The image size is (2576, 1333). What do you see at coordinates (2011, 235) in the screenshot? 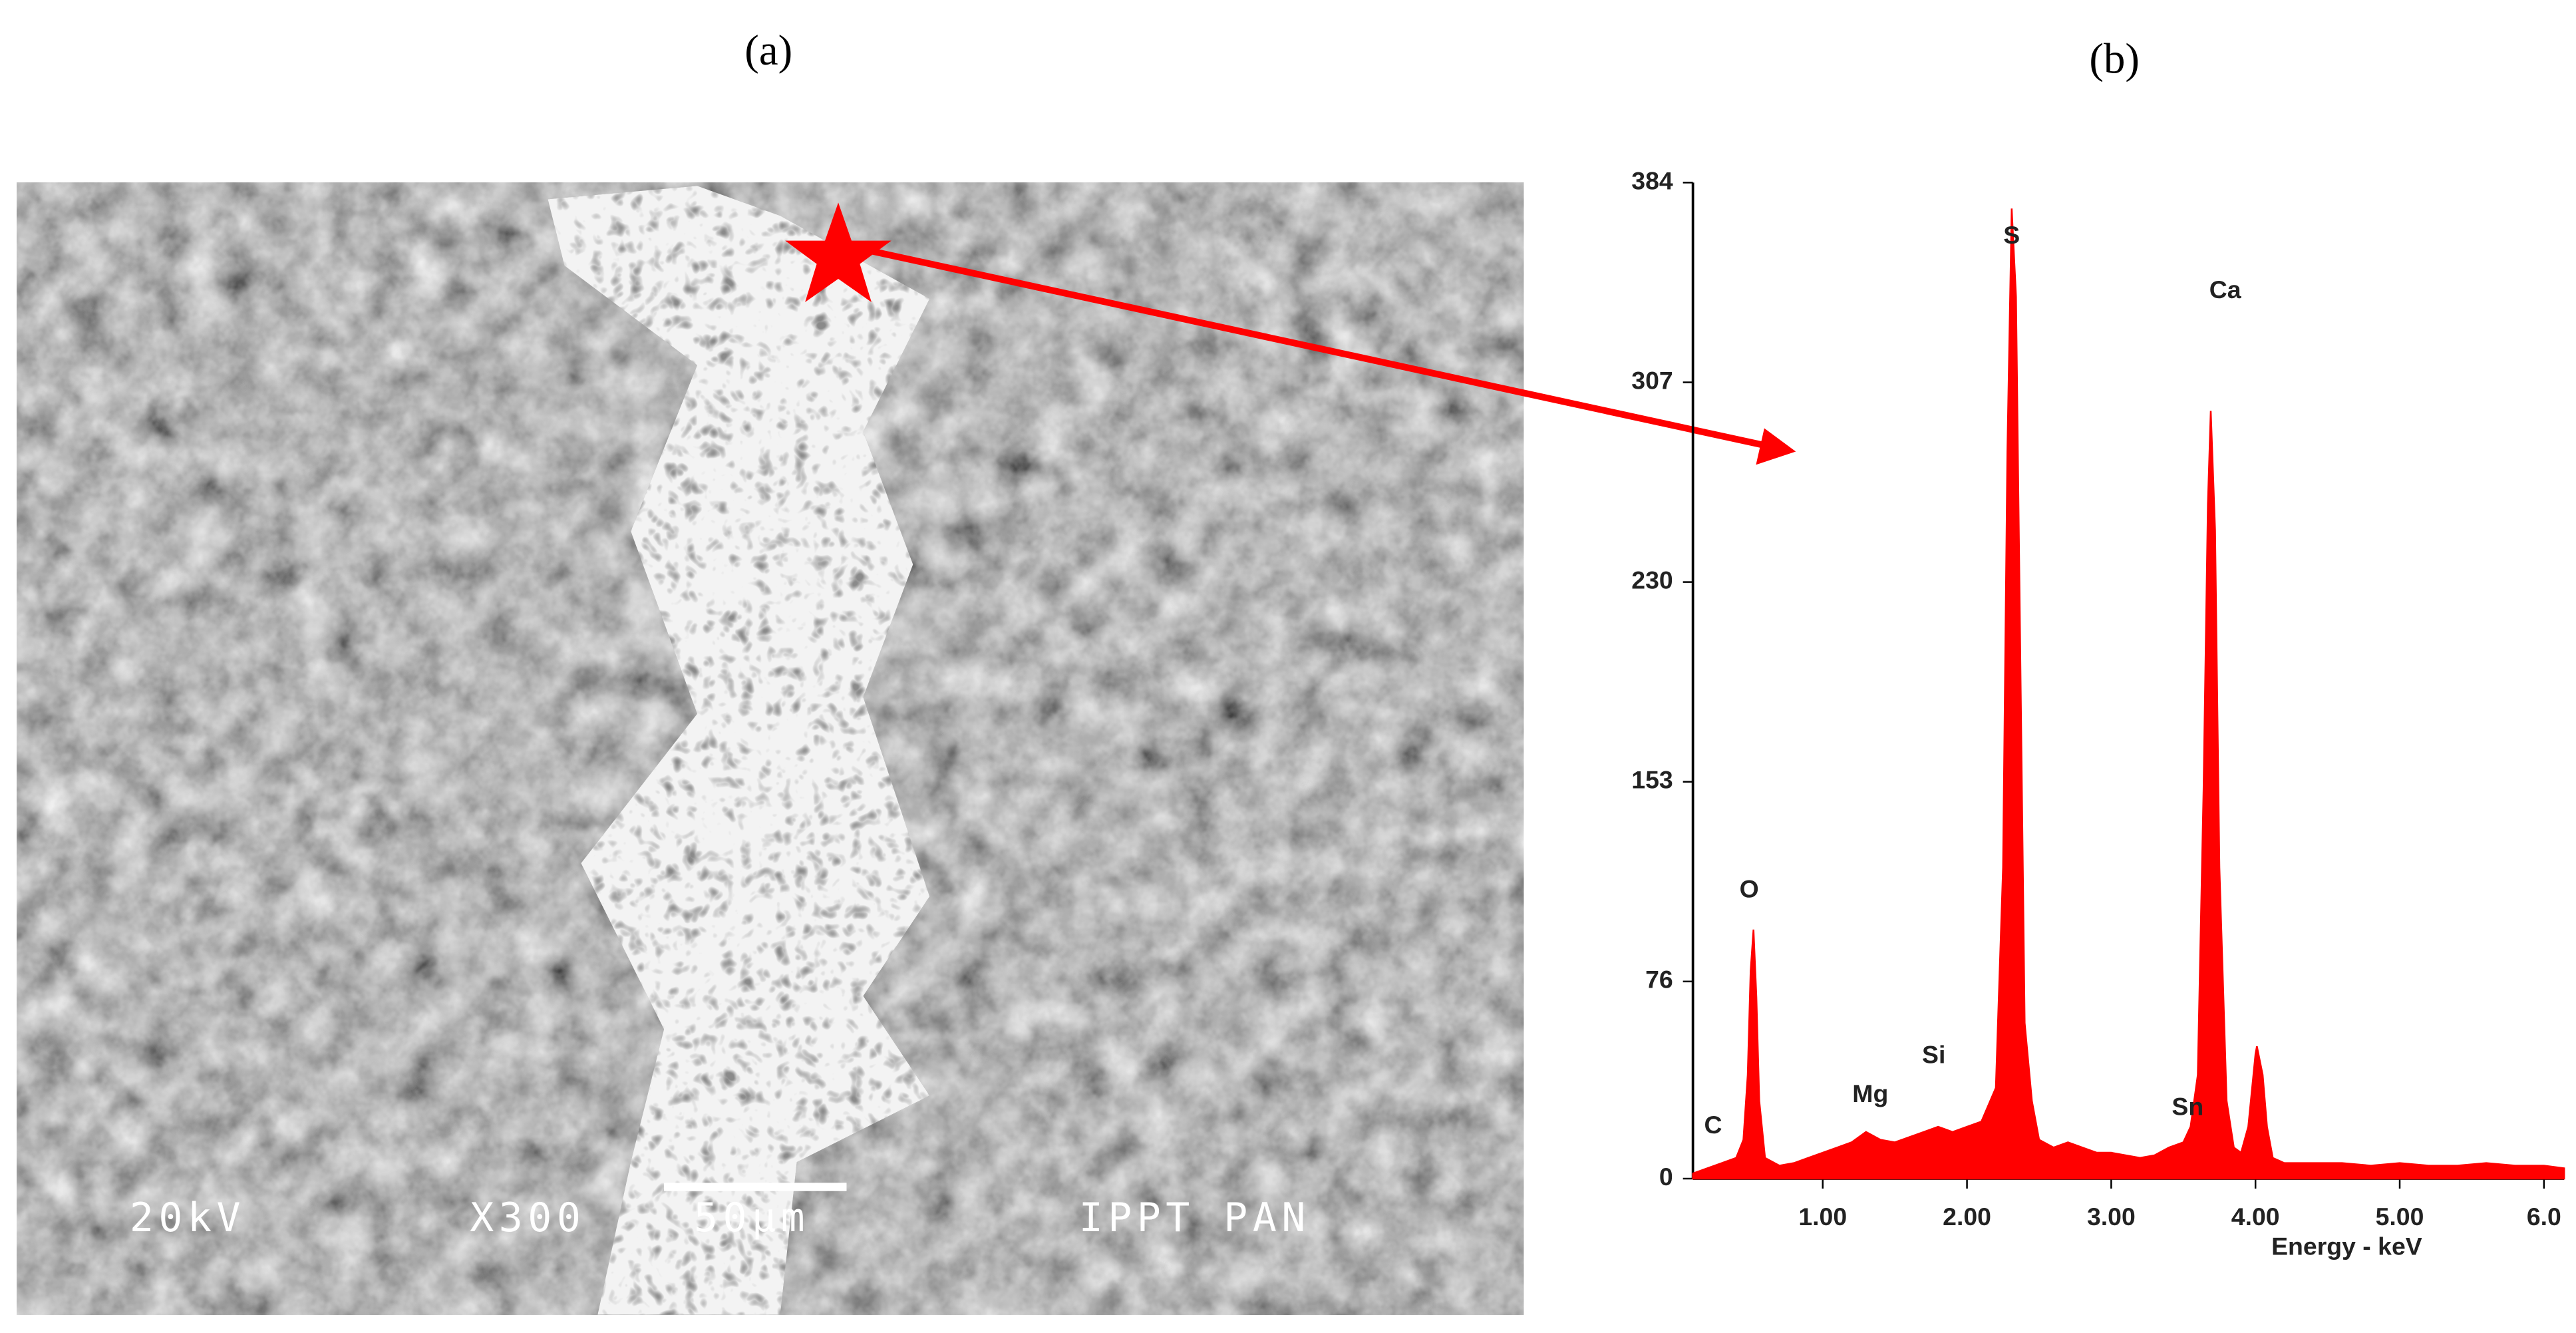
I see `peak-label: S` at bounding box center [2011, 235].